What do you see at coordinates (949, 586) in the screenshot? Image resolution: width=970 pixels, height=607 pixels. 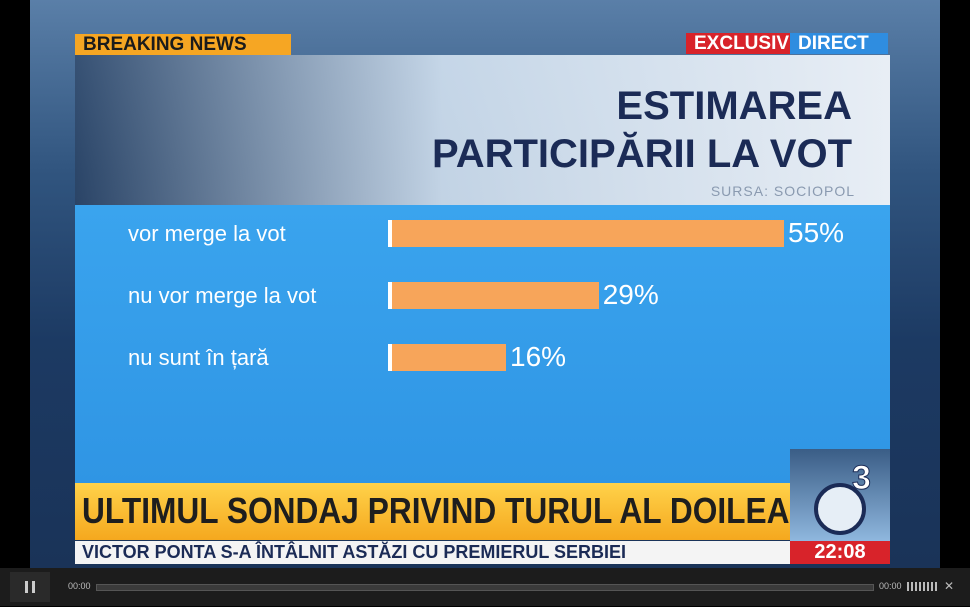 I see `fullscreen-button: ✕` at bounding box center [949, 586].